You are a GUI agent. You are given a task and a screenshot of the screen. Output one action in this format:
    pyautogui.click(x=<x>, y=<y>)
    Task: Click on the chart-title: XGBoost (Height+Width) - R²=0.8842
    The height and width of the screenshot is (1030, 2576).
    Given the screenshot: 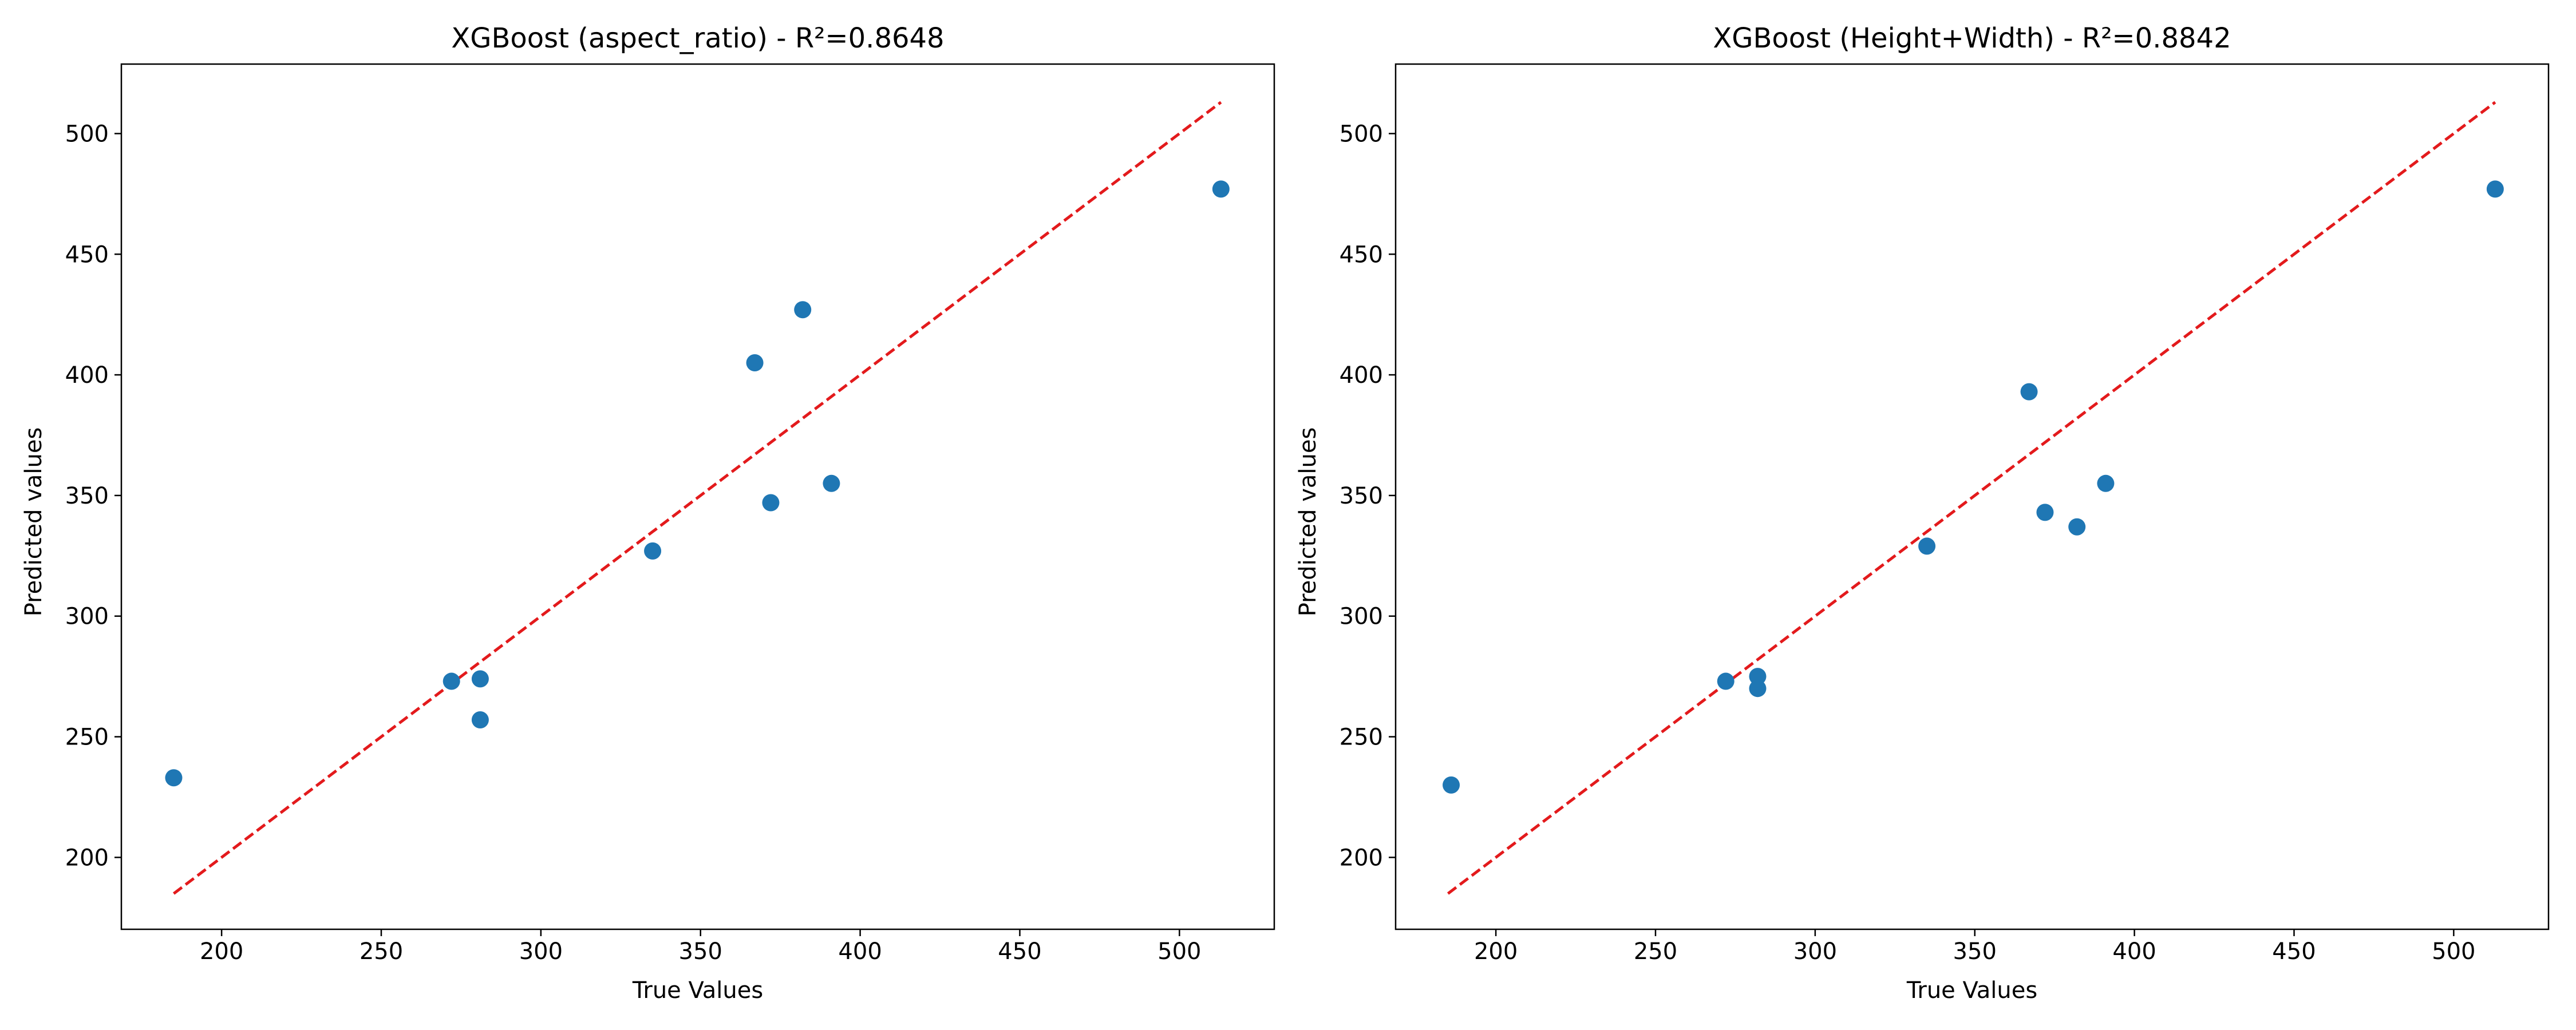 What is the action you would take?
    pyautogui.click(x=1972, y=38)
    